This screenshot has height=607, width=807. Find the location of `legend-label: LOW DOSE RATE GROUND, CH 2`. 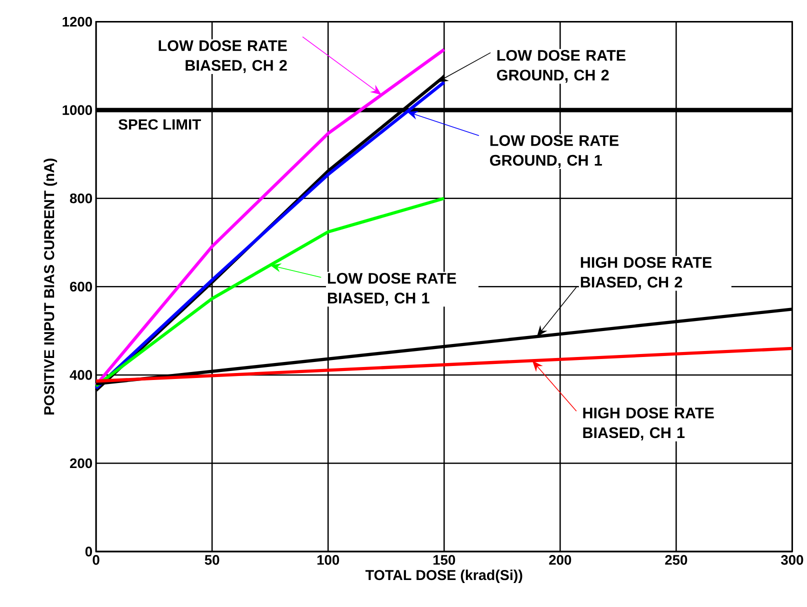

legend-label: LOW DOSE RATE GROUND, CH 2 is located at coordinates (561, 66).